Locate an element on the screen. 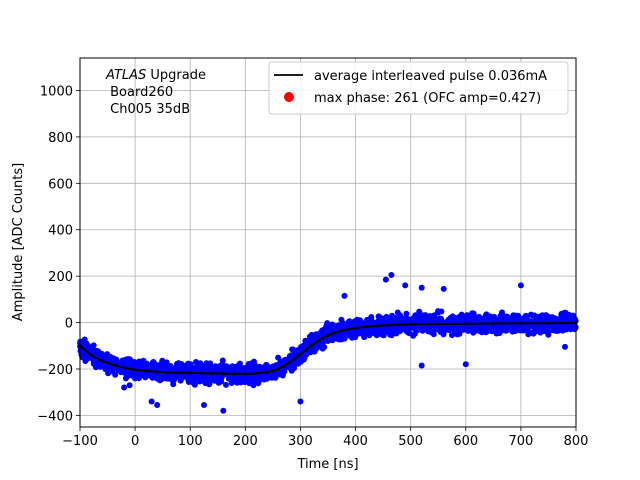 This screenshot has width=640, height=480. x-tick-label: 300 is located at coordinates (300, 441).